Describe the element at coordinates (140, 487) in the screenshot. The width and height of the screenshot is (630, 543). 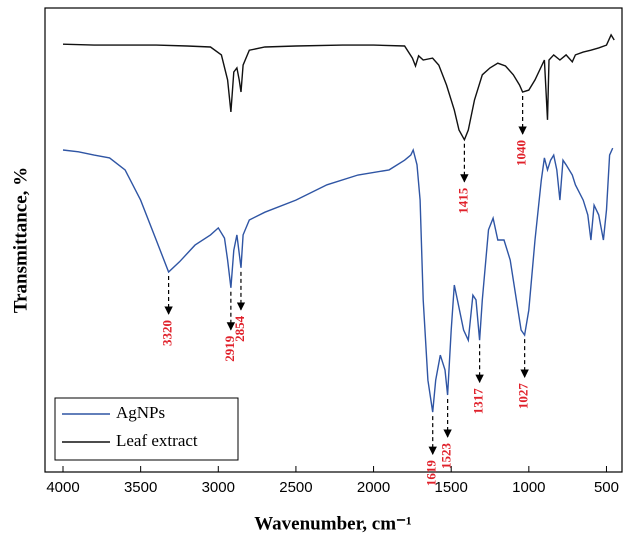
I see `x-tick-label: 3500` at that location.